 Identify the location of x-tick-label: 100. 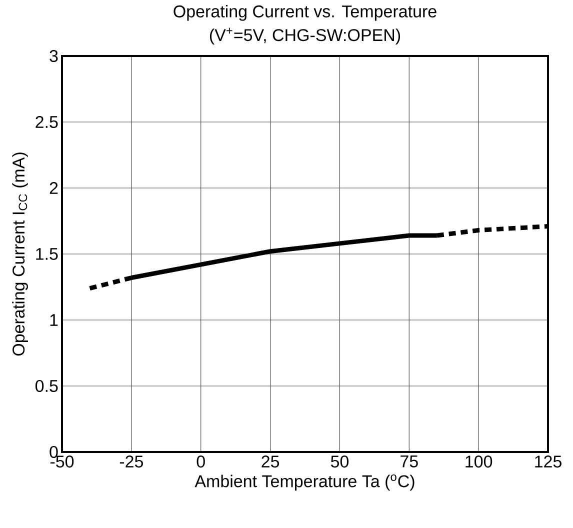
(479, 462).